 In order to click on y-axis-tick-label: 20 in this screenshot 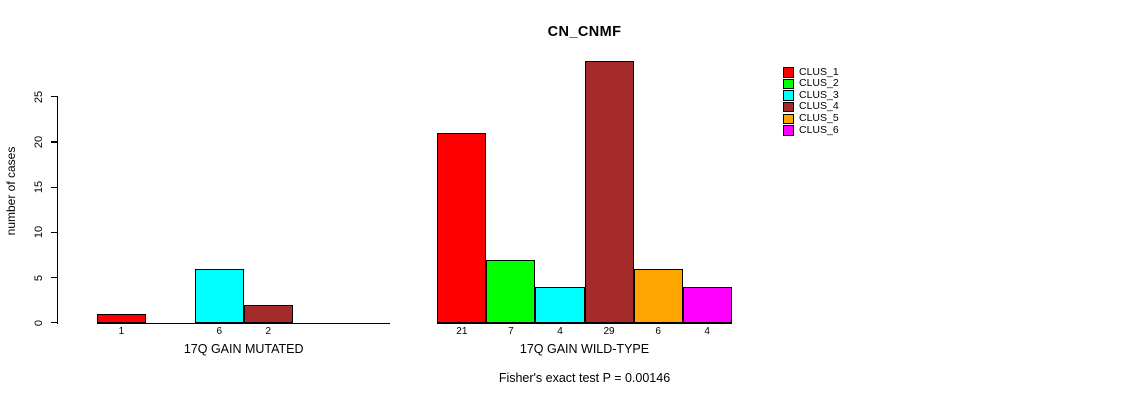, I will do `click(39, 142)`.